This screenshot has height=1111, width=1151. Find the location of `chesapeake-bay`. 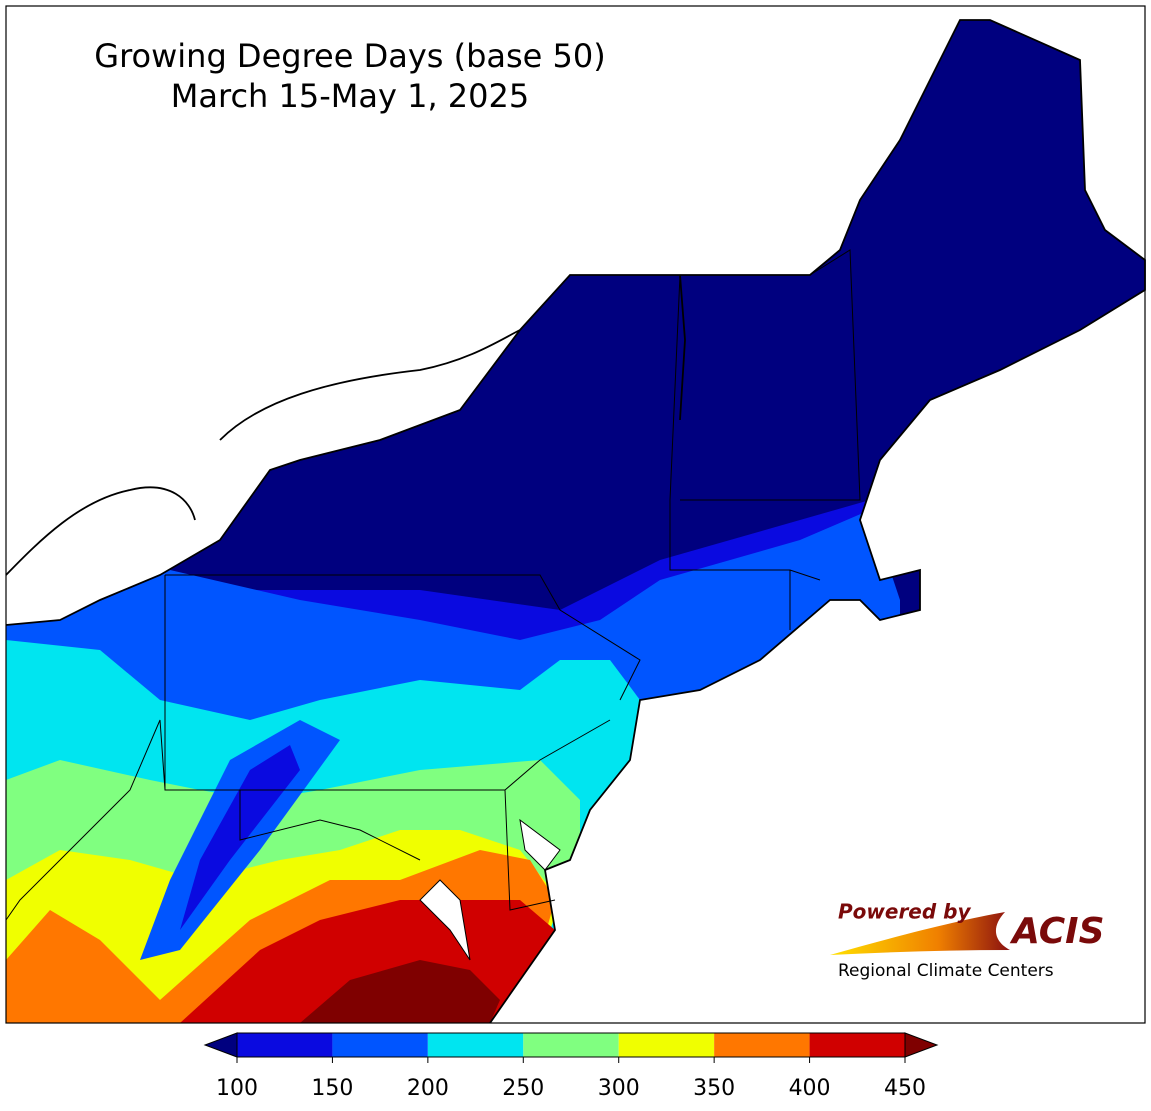

chesapeake-bay is located at coordinates (445, 920).